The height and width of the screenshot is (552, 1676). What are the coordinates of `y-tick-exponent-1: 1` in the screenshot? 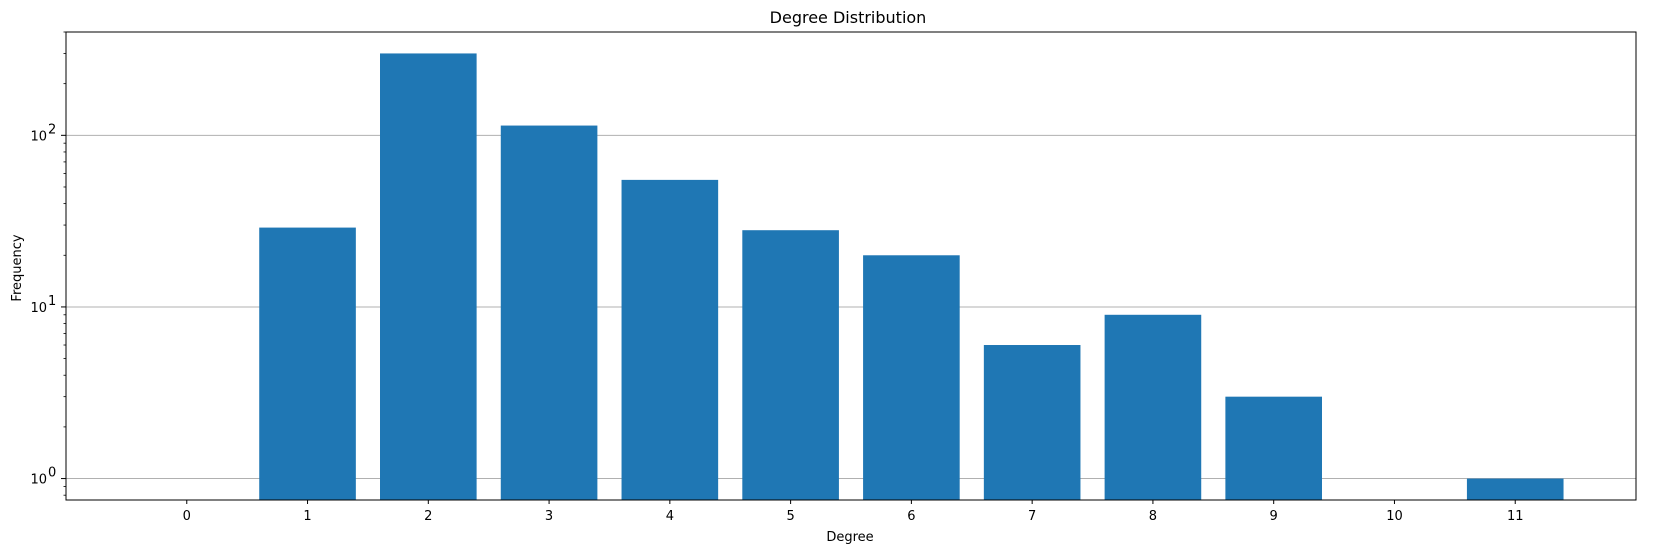 It's located at (52, 301).